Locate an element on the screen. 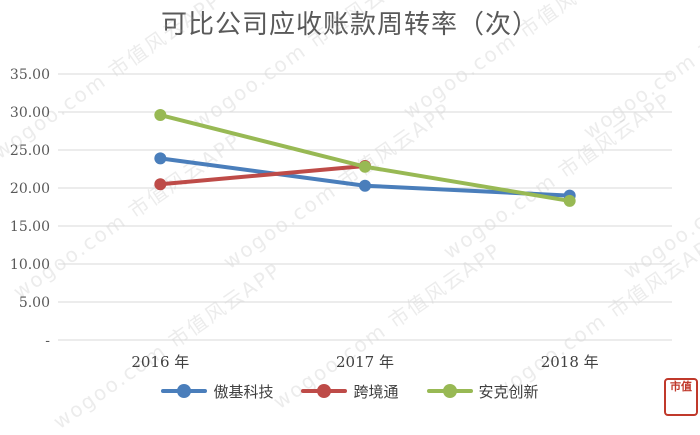  y-tick-label: 20.00 is located at coordinates (30, 189).